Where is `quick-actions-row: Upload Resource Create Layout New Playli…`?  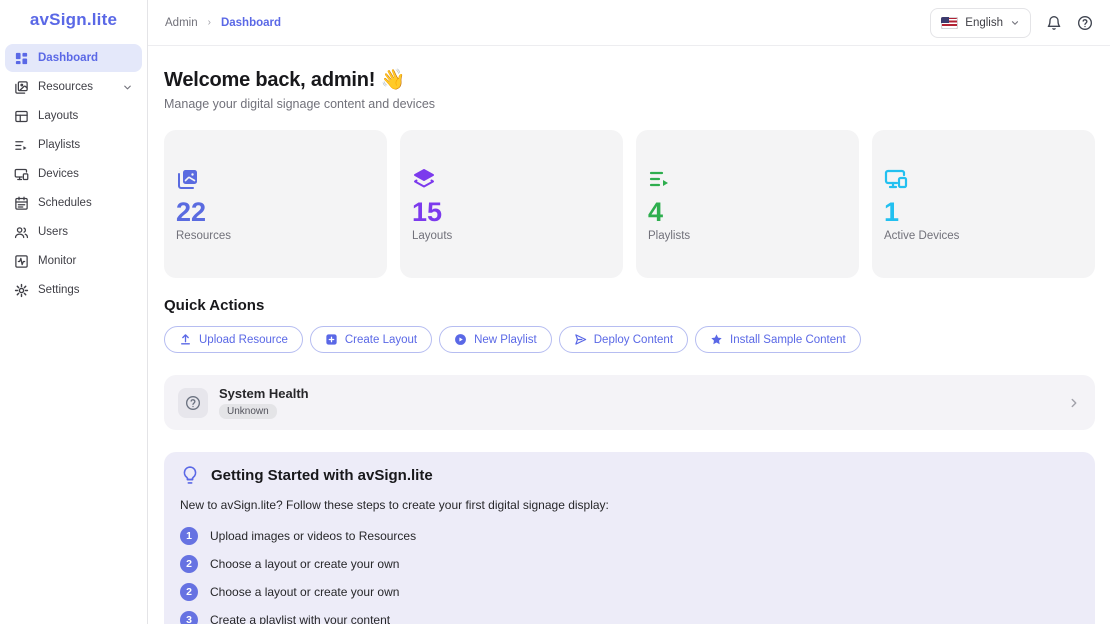 quick-actions-row: Upload Resource Create Layout New Playli… is located at coordinates (629, 339).